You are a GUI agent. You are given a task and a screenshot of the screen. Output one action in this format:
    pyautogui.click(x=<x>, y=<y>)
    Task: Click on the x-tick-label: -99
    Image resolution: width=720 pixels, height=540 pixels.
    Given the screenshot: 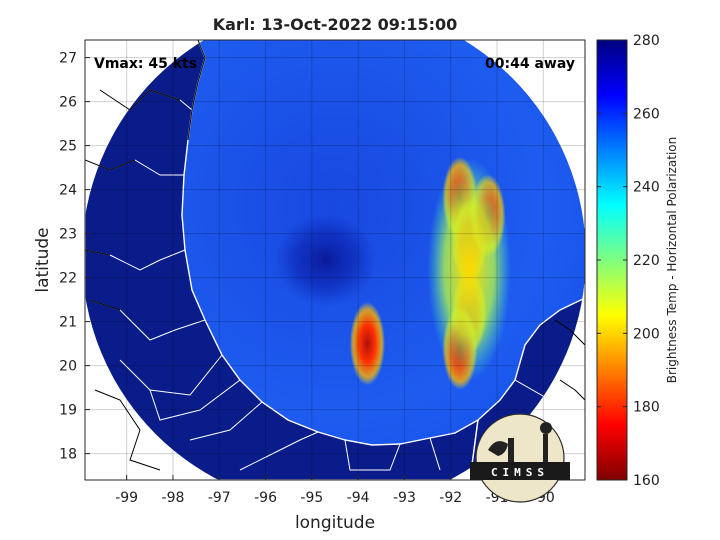 What is the action you would take?
    pyautogui.click(x=126, y=498)
    